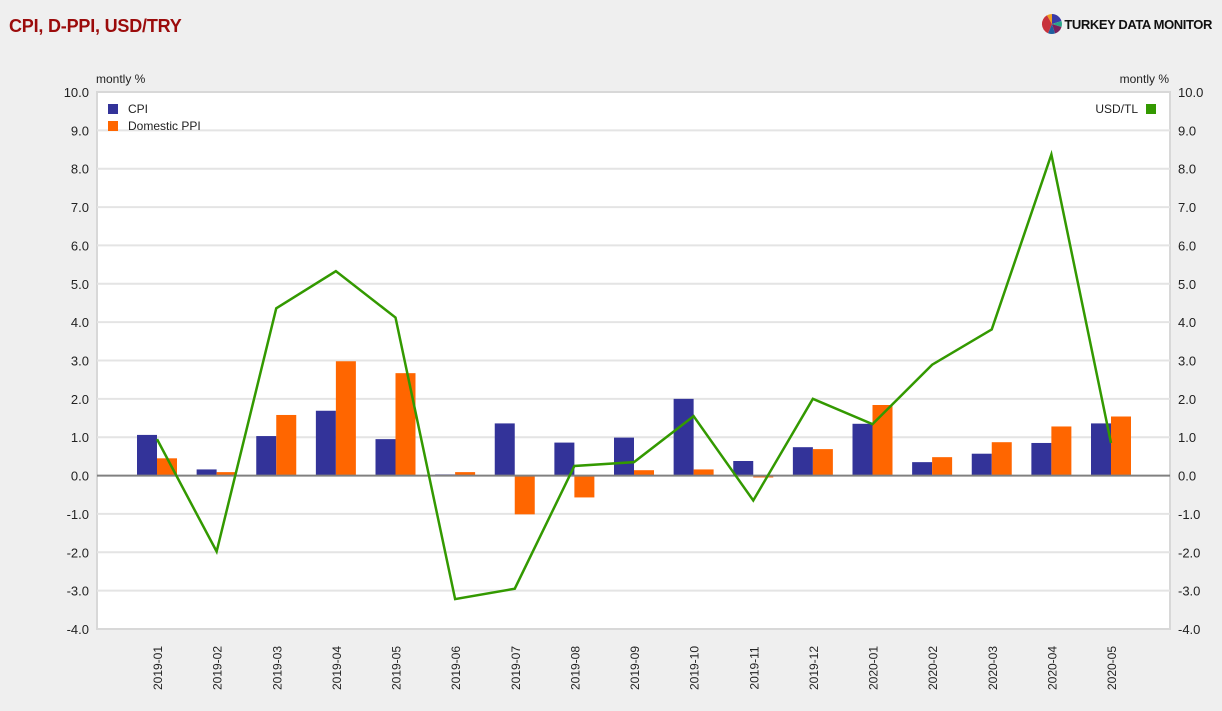 This screenshot has height=711, width=1222. I want to click on legend-ppi-swatch, so click(113, 126).